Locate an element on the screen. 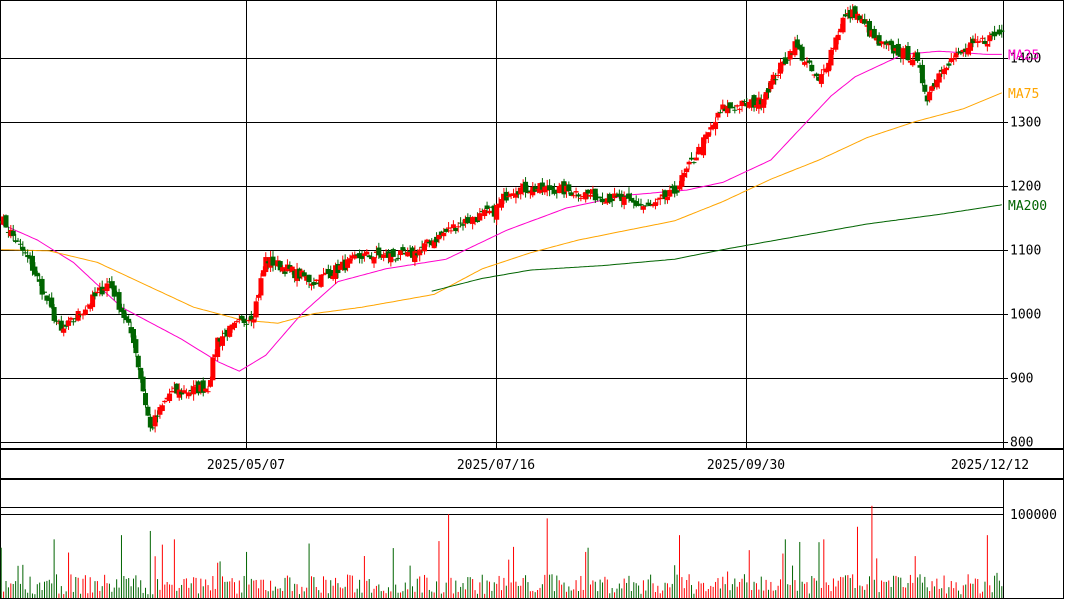  price-tick-1400: 1400 is located at coordinates (1025, 59).